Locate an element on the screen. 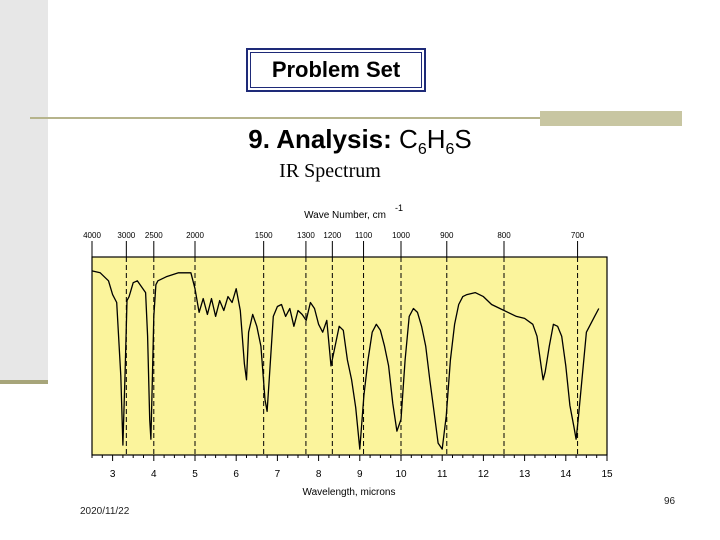  left-accent-tick is located at coordinates (24, 382).